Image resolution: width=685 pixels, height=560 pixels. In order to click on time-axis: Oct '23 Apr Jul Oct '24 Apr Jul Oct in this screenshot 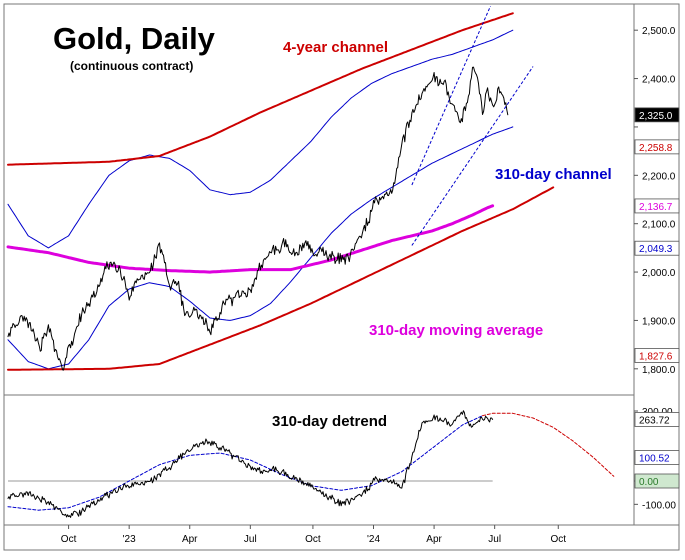, I will do `click(313, 535)`.